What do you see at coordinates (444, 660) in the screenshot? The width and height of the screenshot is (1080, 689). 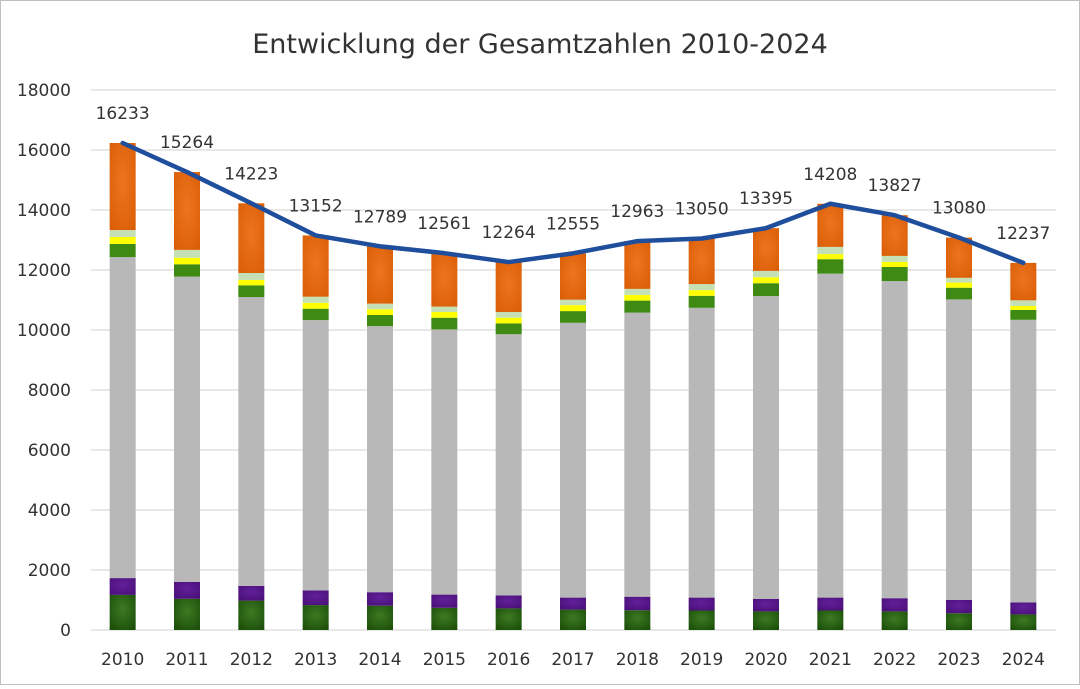 I see `x-tick-label: 2015` at bounding box center [444, 660].